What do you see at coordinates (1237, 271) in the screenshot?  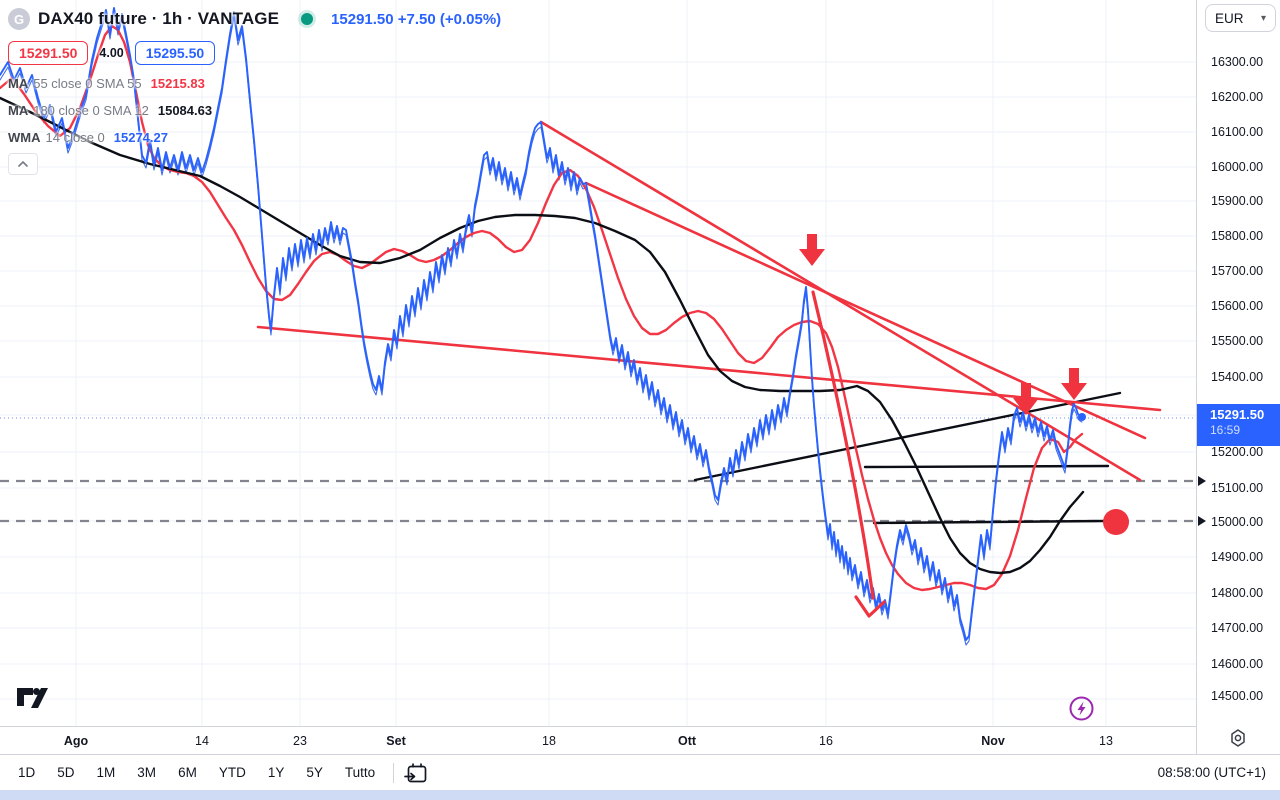 I see `price-tick: 15700.00` at bounding box center [1237, 271].